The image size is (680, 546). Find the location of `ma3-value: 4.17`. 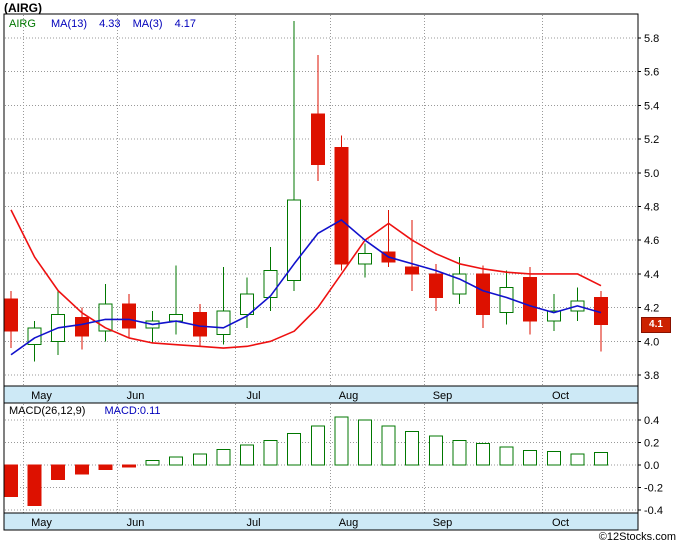

ma3-value: 4.17 is located at coordinates (185, 24).